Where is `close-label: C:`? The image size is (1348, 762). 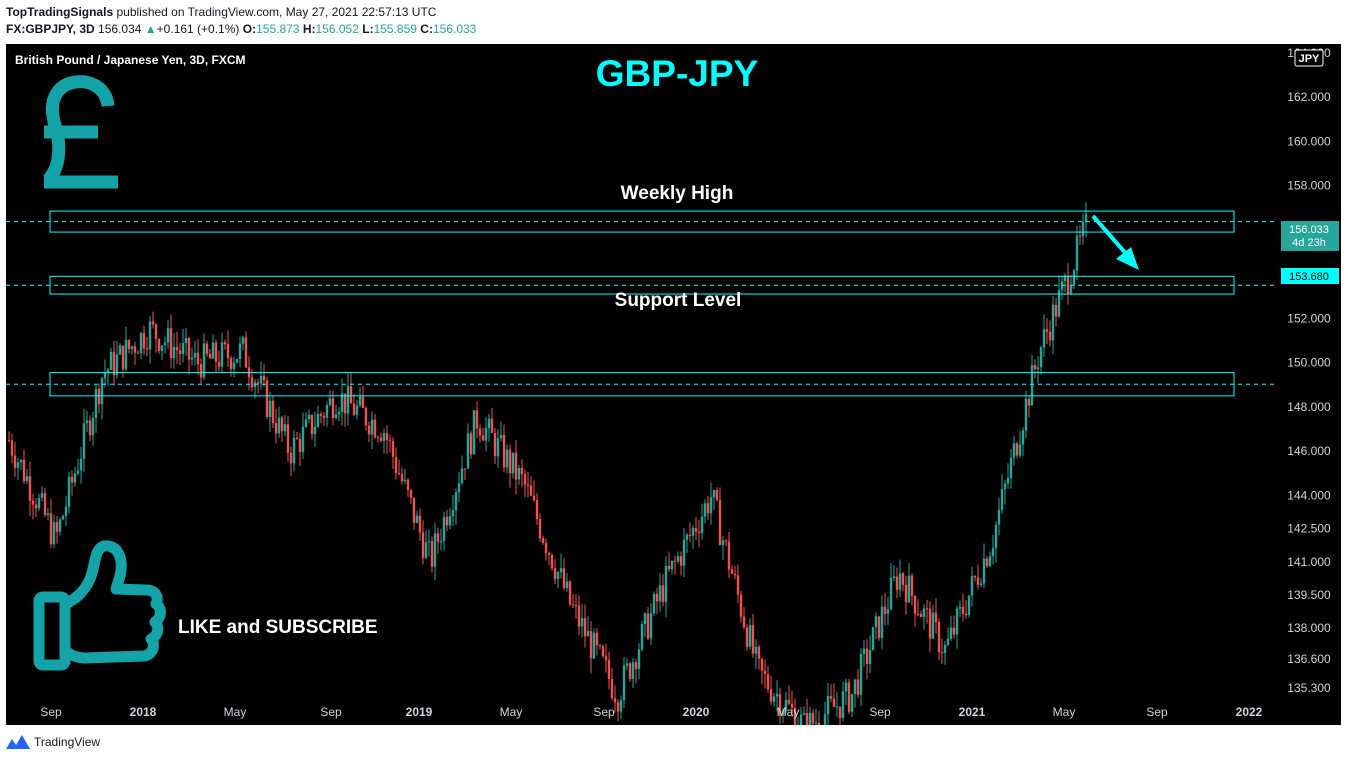
close-label: C: is located at coordinates (426, 29).